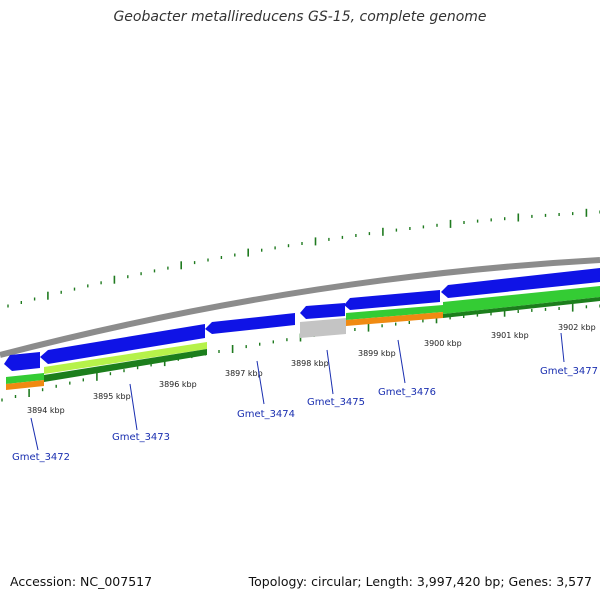 The width and height of the screenshot is (600, 600). Describe the element at coordinates (577, 327) in the screenshot. I see `kbp-label: 3902 kbp` at that location.